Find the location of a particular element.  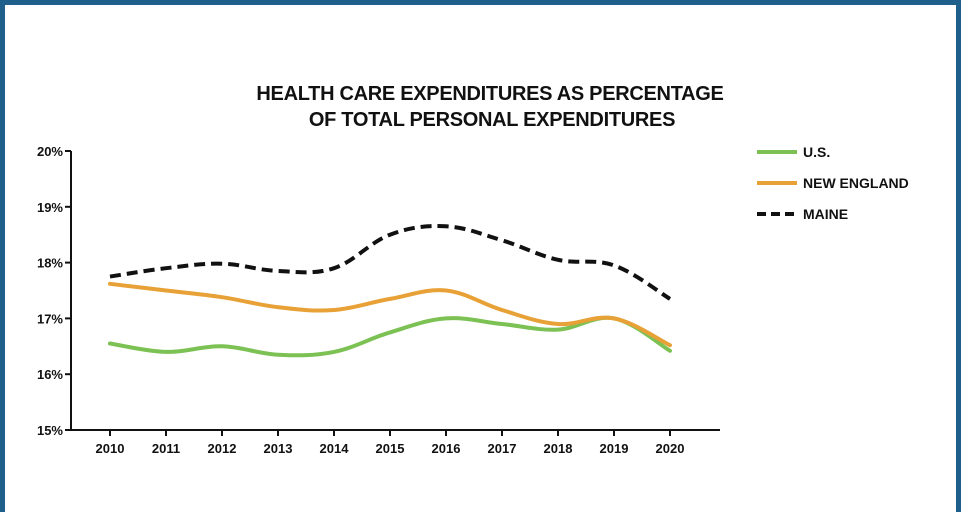

legend: U.S. NEW ENGLAND MAINE is located at coordinates (833, 183).